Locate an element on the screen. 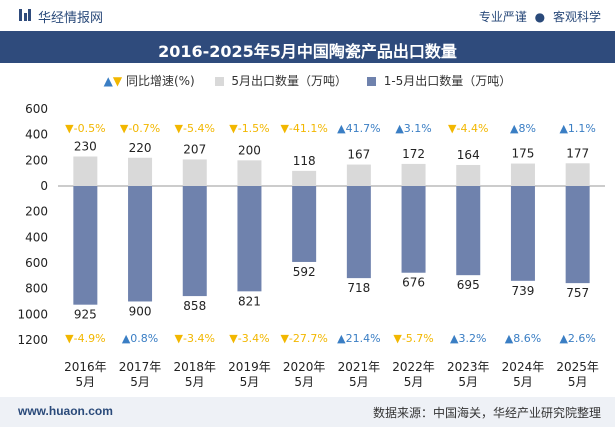 The height and width of the screenshot is (427, 615). slogan: 专业严谨 ● 客观科学 is located at coordinates (540, 16).